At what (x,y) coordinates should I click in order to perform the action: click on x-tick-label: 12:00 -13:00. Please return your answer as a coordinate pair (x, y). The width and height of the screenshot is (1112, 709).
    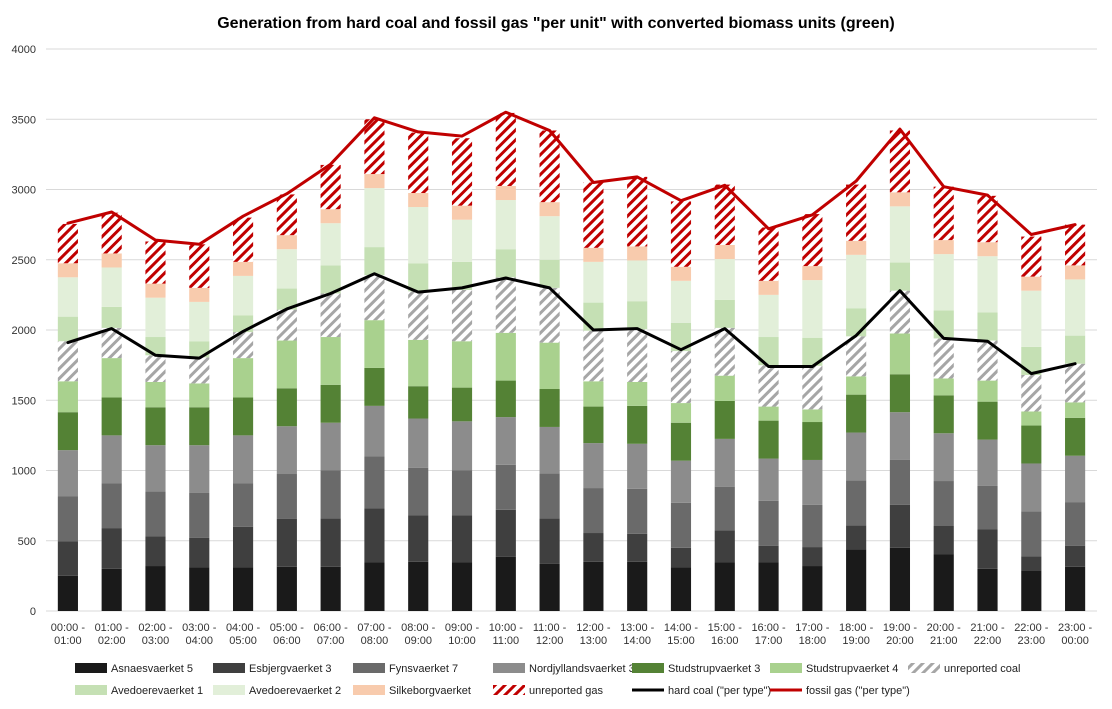
    Looking at the image, I should click on (593, 634).